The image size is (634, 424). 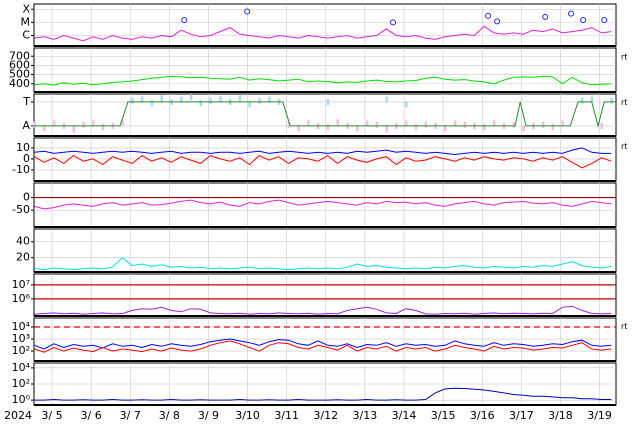 I want to click on y-tick-label: A, so click(x=26, y=125).